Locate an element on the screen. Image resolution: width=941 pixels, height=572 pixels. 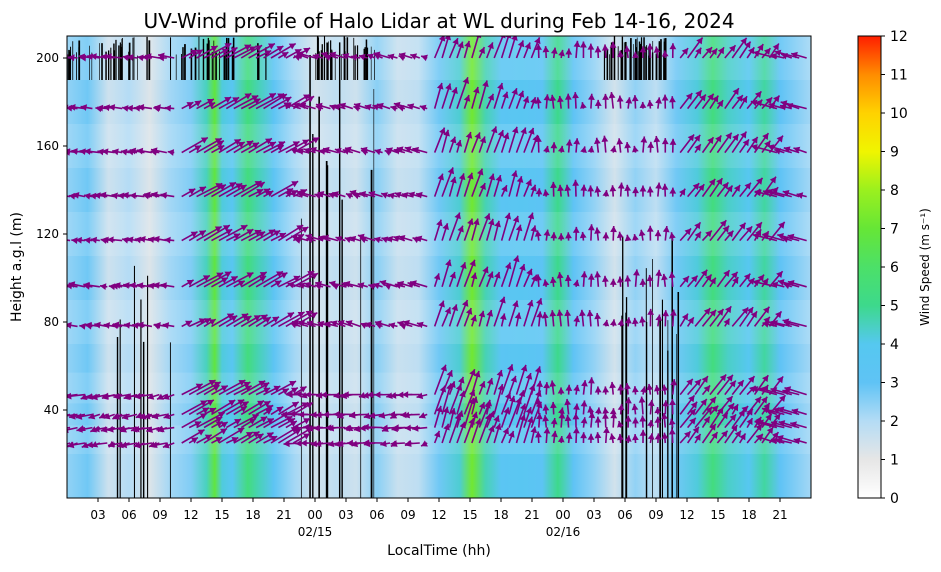
x-axis-label: LocalTime (hh) is located at coordinates (439, 551).